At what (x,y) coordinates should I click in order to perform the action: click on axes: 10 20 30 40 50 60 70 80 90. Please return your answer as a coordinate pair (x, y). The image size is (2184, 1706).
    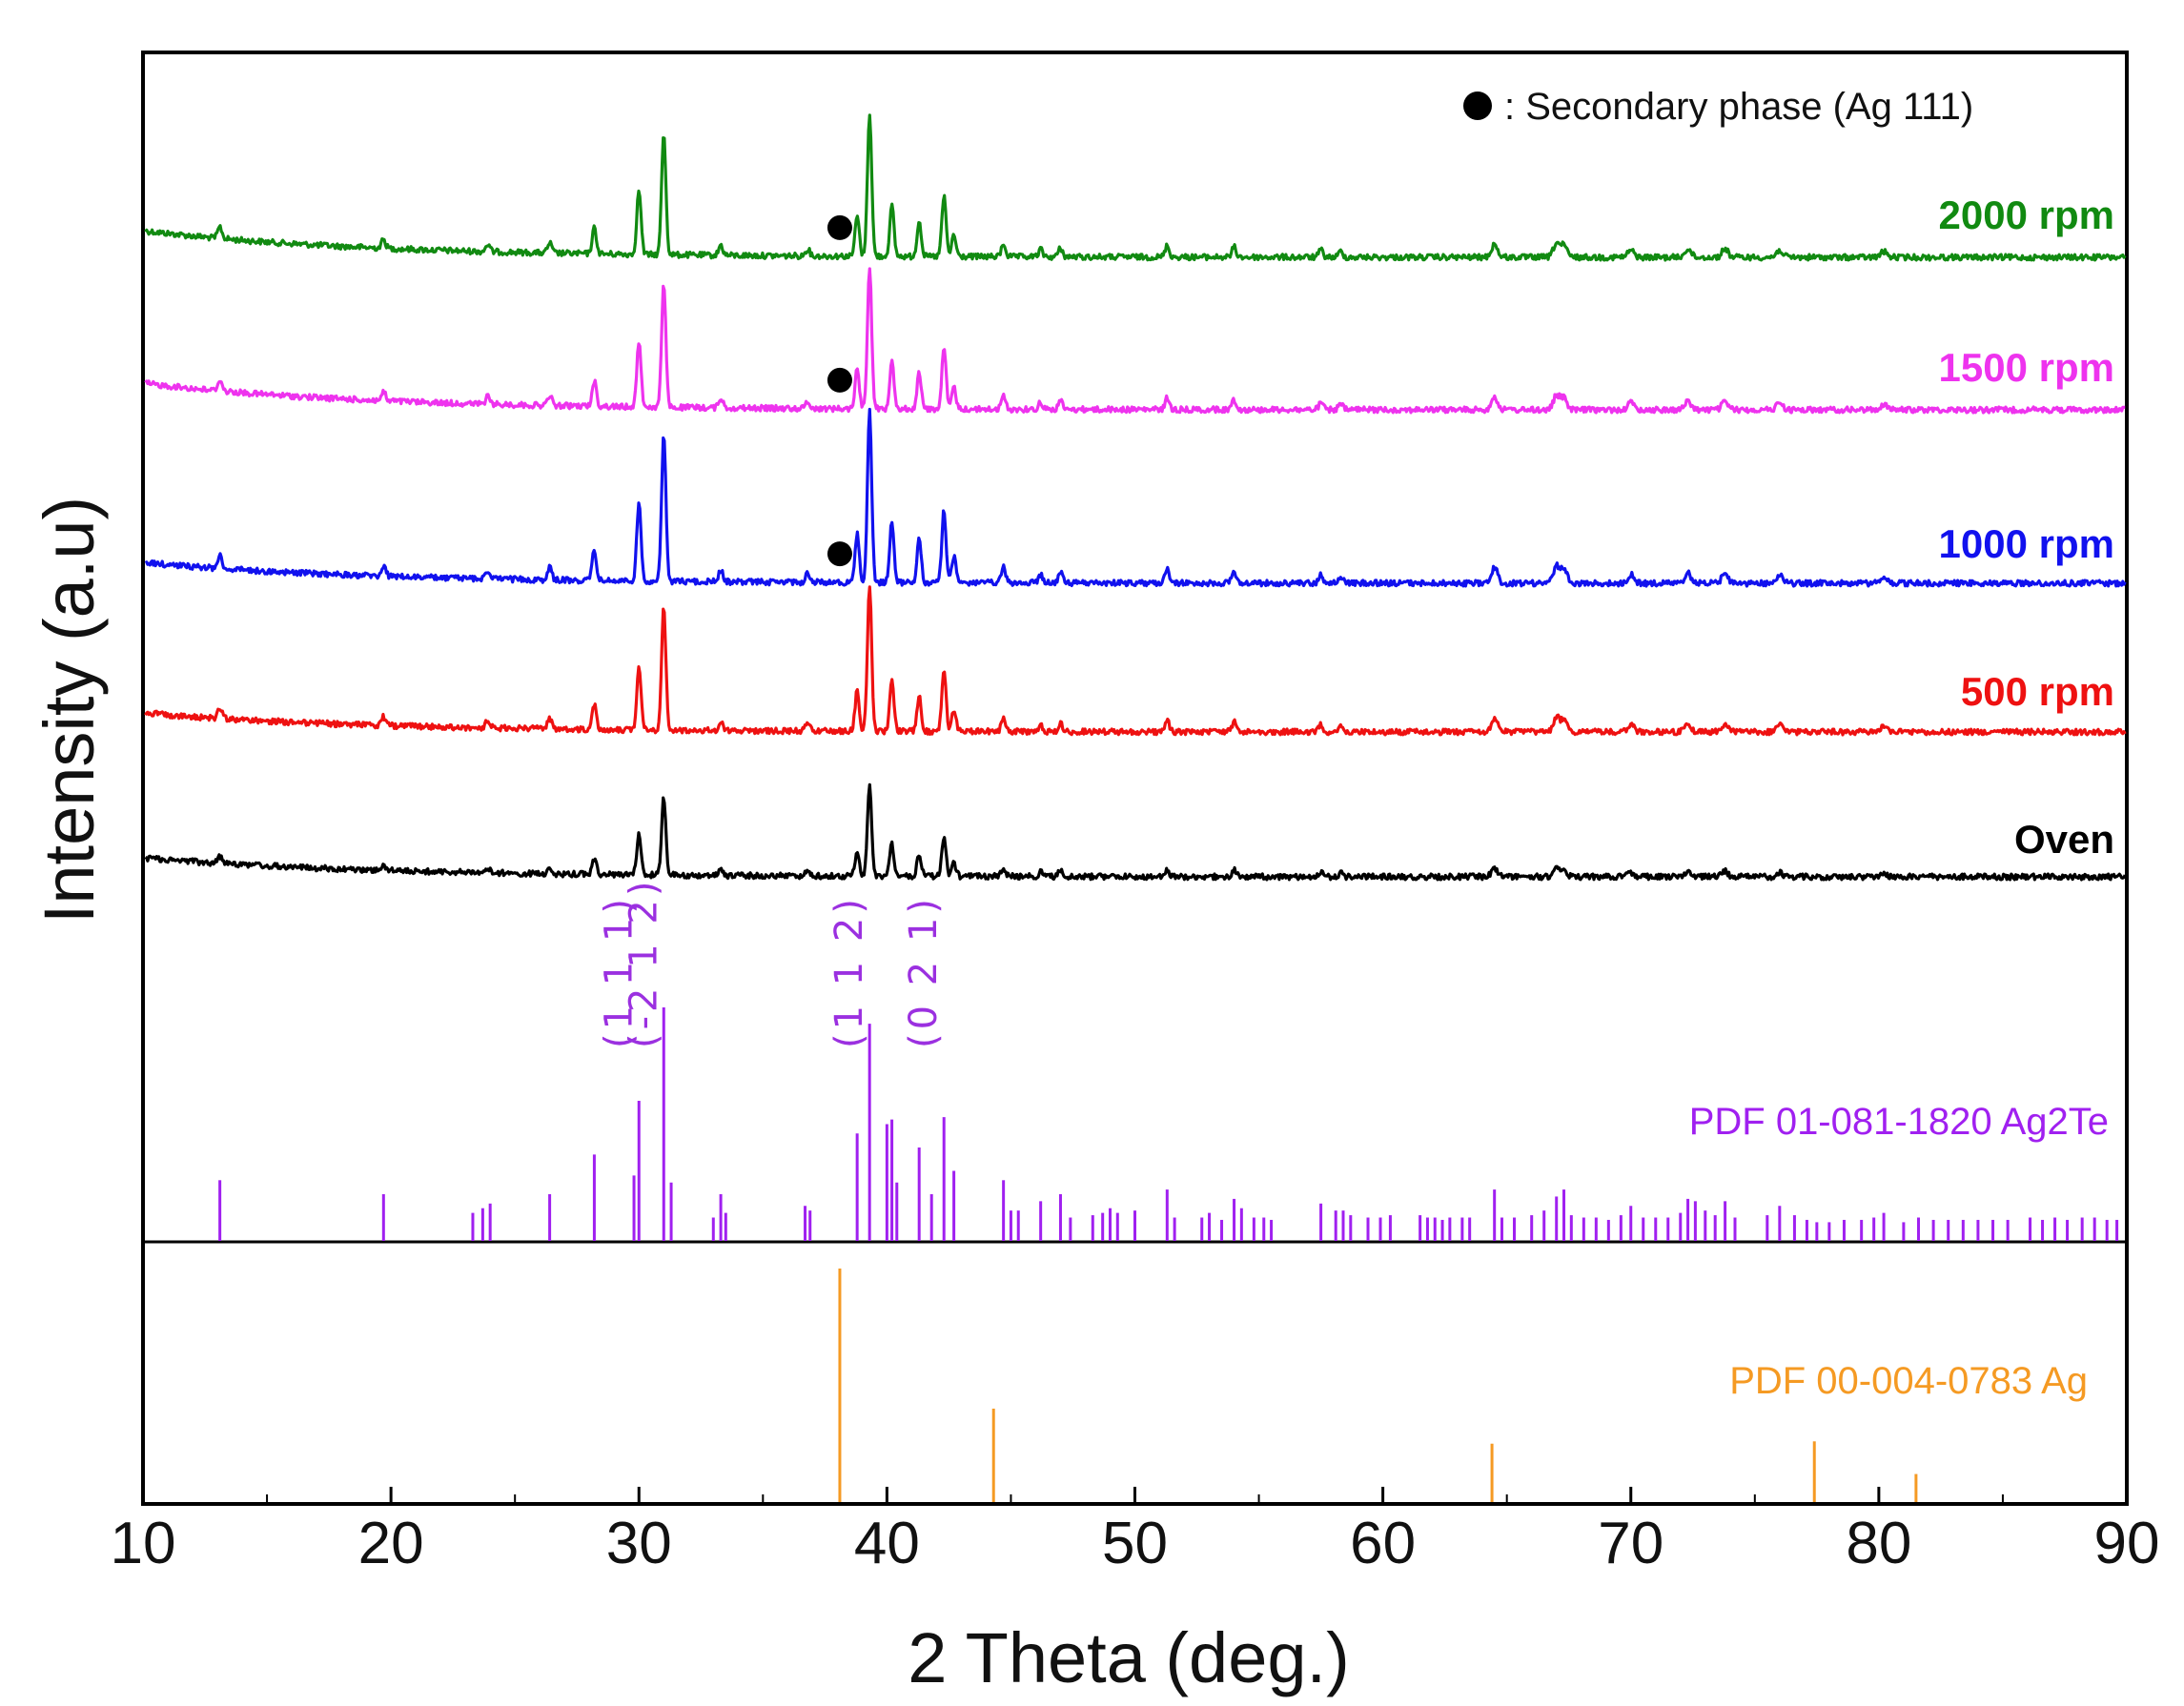
    Looking at the image, I should click on (1136, 1532).